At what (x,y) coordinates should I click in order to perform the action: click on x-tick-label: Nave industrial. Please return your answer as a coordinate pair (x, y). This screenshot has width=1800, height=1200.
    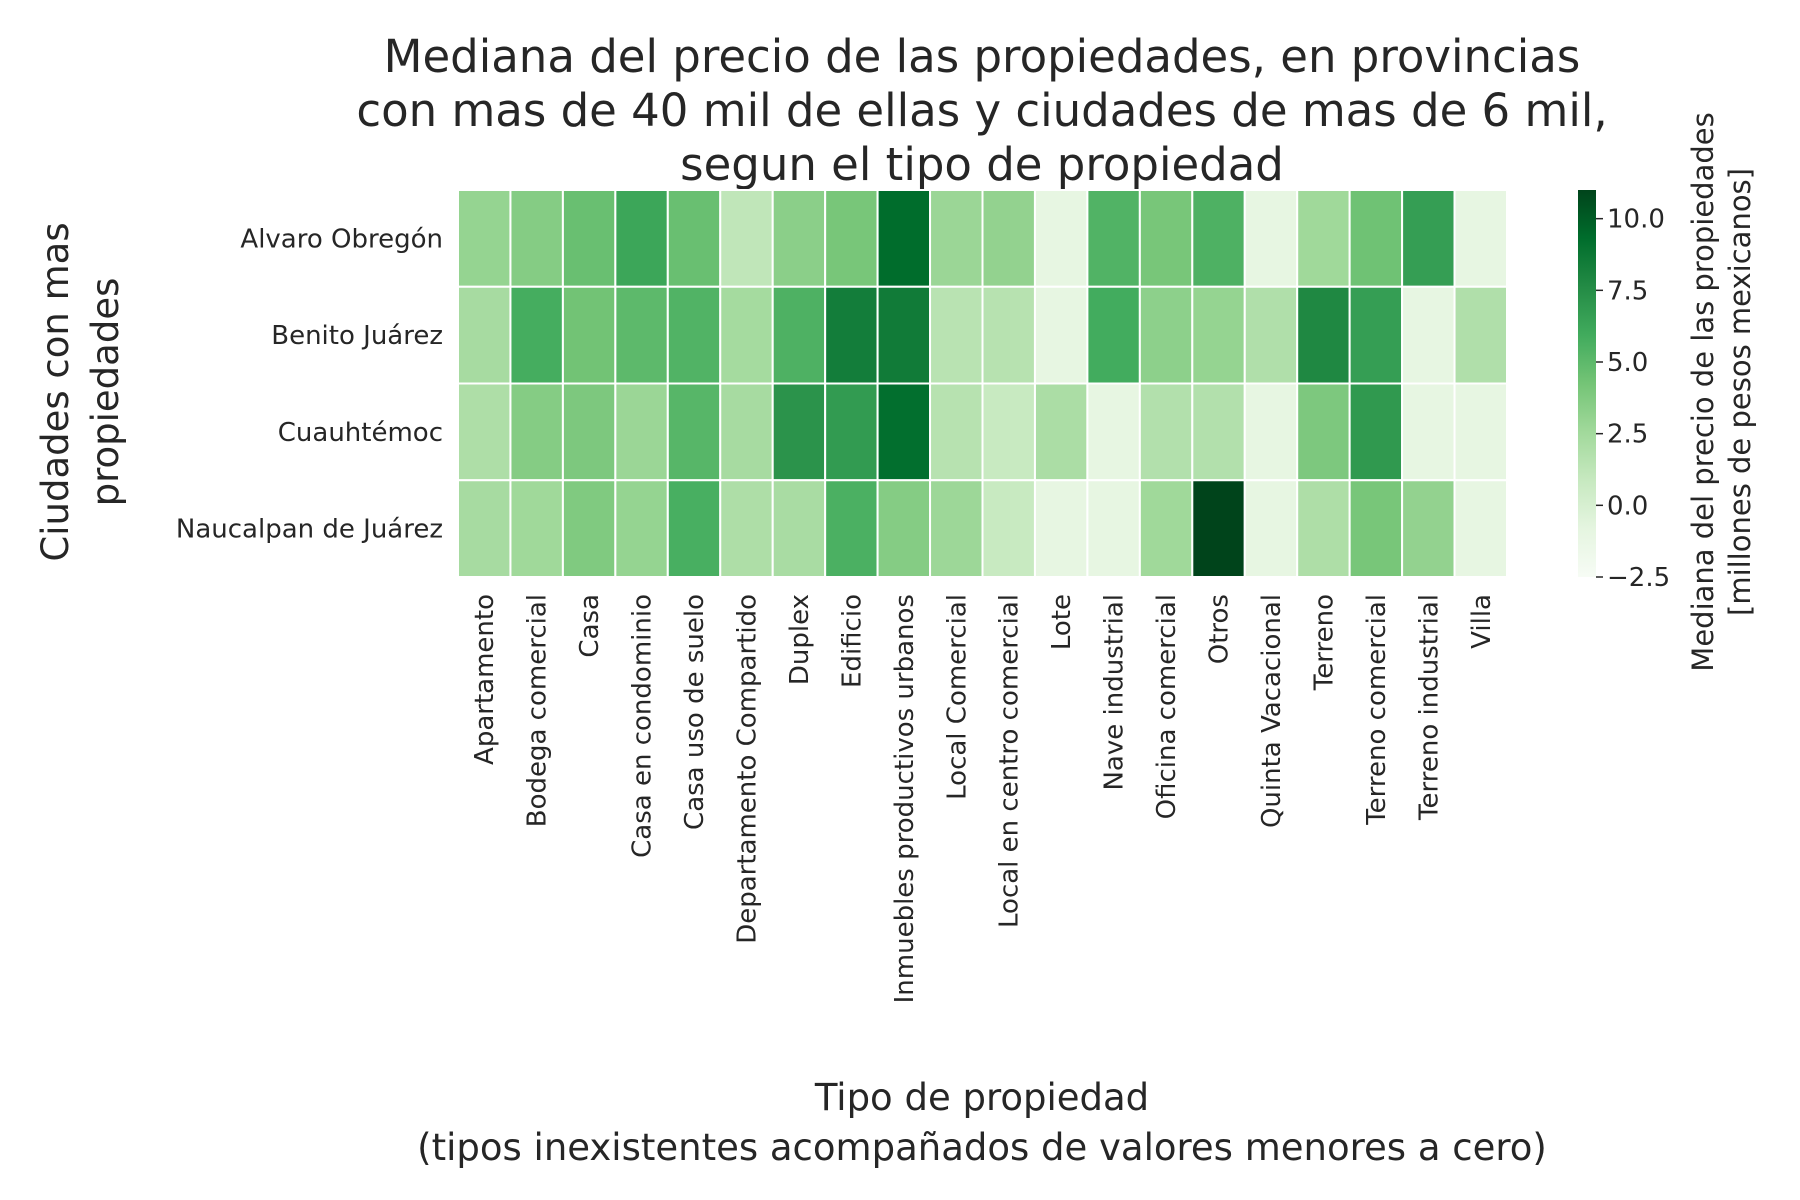
    Looking at the image, I should click on (1115, 692).